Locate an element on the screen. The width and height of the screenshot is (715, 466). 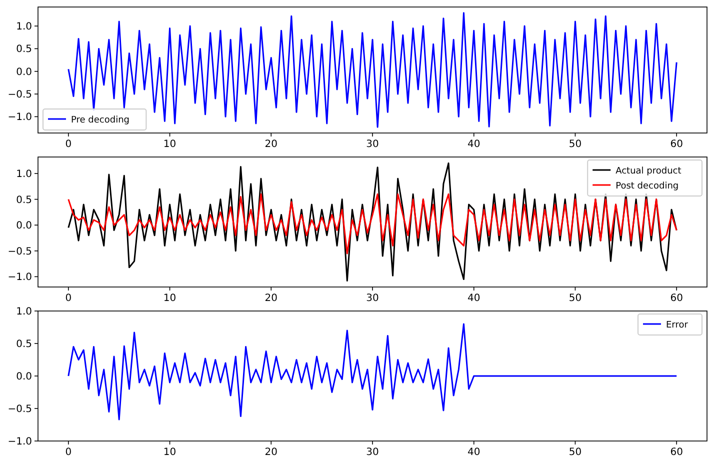
legend-label: Actual product is located at coordinates (649, 171).